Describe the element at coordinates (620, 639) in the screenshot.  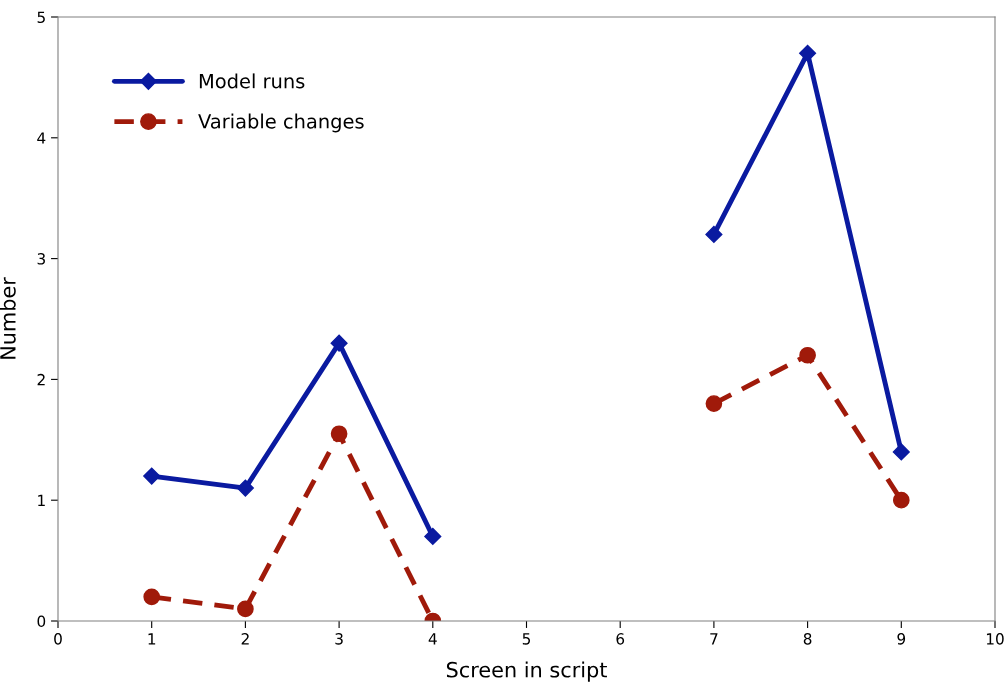
I see `x-tick-label: 6` at that location.